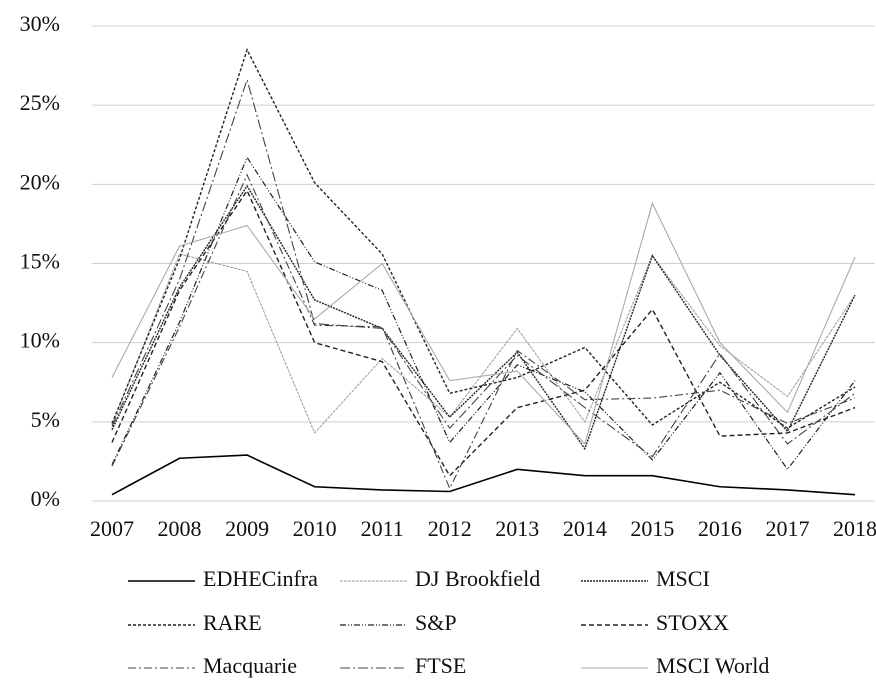 The image size is (876, 680). What do you see at coordinates (232, 622) in the screenshot?
I see `legend-label: RARE` at bounding box center [232, 622].